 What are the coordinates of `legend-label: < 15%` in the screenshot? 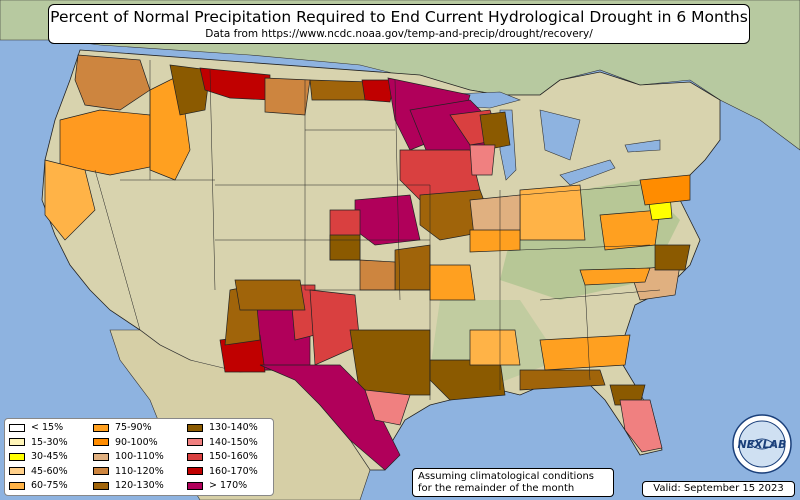 It's located at (47, 427).